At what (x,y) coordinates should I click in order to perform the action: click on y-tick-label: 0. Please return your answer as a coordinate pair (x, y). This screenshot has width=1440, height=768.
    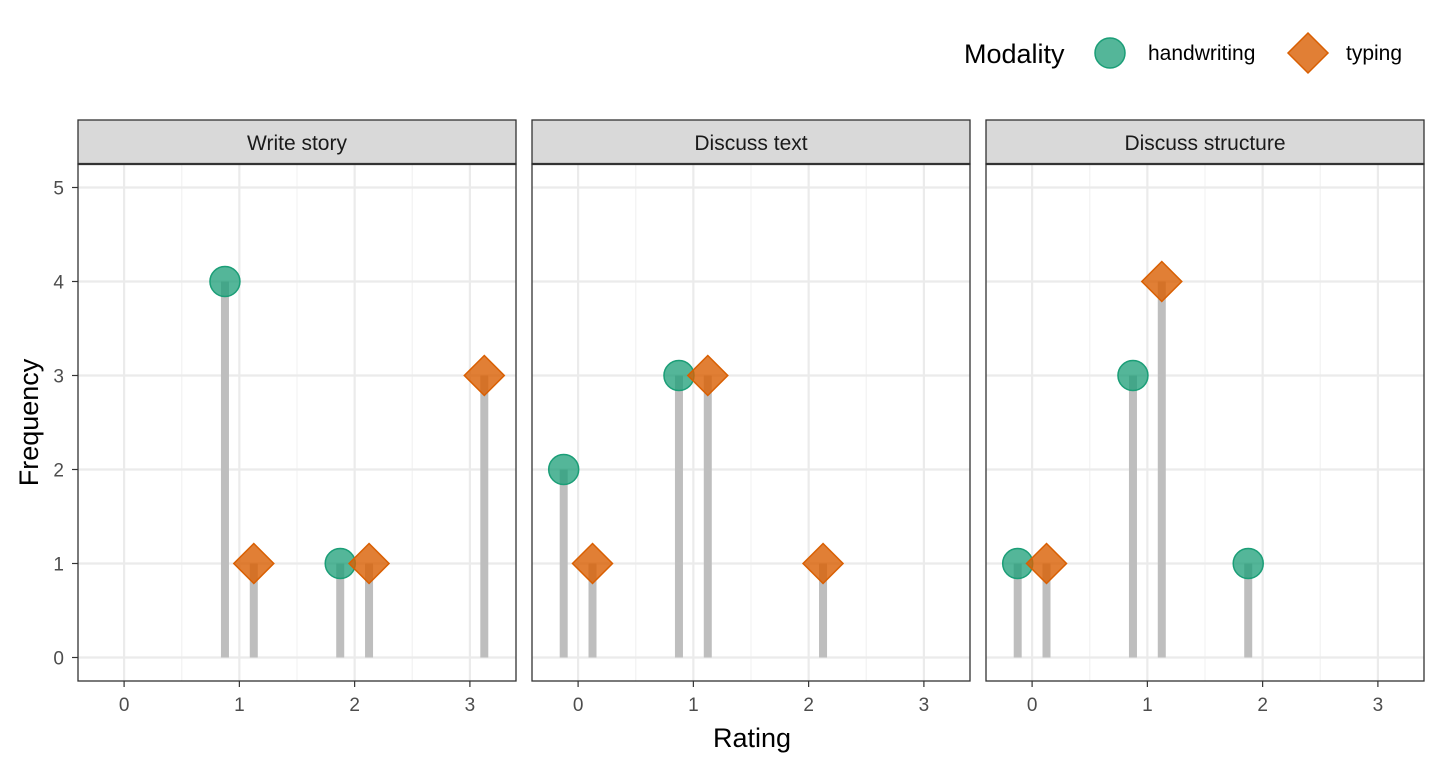
    Looking at the image, I should click on (58, 659).